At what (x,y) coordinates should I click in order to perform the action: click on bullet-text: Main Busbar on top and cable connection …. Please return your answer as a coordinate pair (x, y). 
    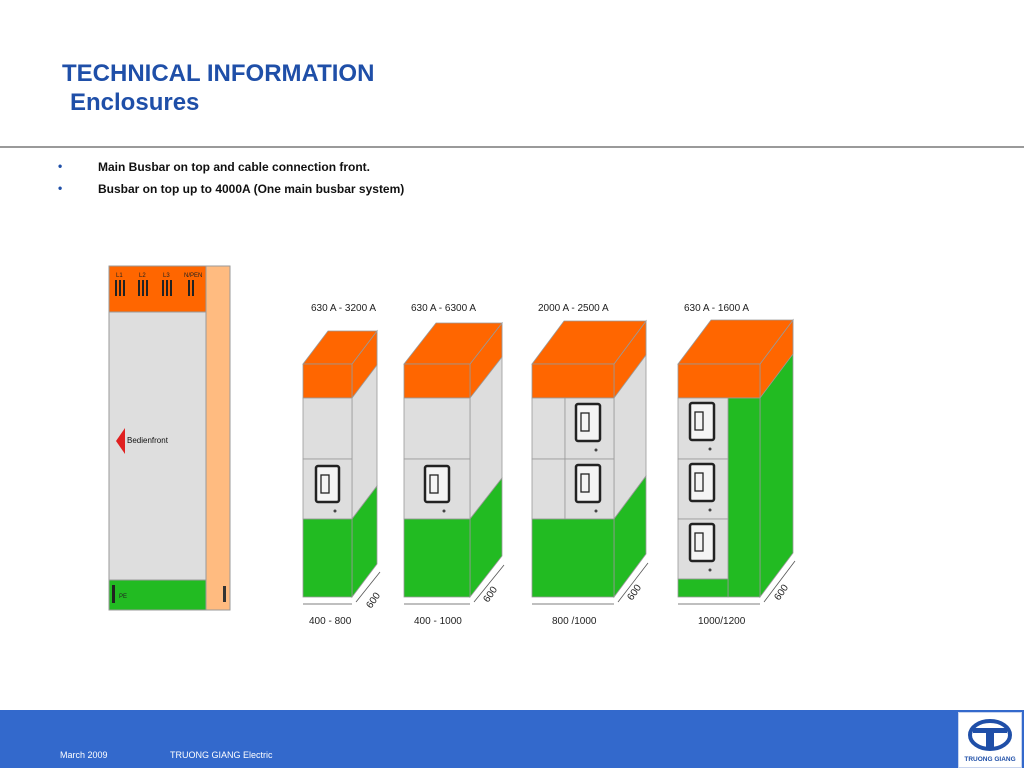
    Looking at the image, I should click on (234, 167).